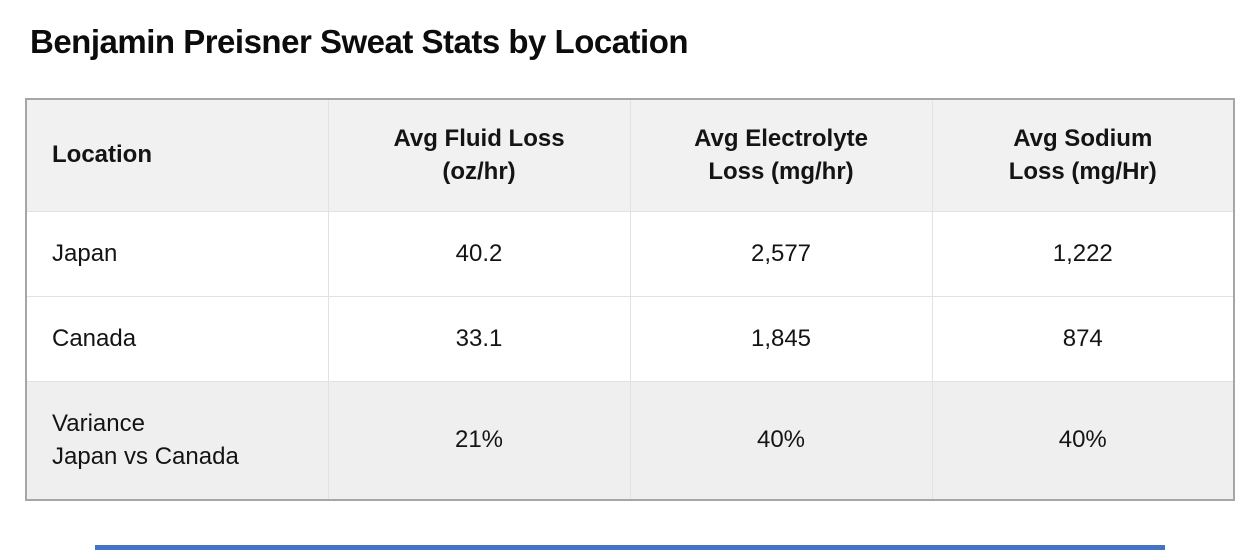  What do you see at coordinates (781, 253) in the screenshot?
I see `cell-electrolyte-loss: 2,577` at bounding box center [781, 253].